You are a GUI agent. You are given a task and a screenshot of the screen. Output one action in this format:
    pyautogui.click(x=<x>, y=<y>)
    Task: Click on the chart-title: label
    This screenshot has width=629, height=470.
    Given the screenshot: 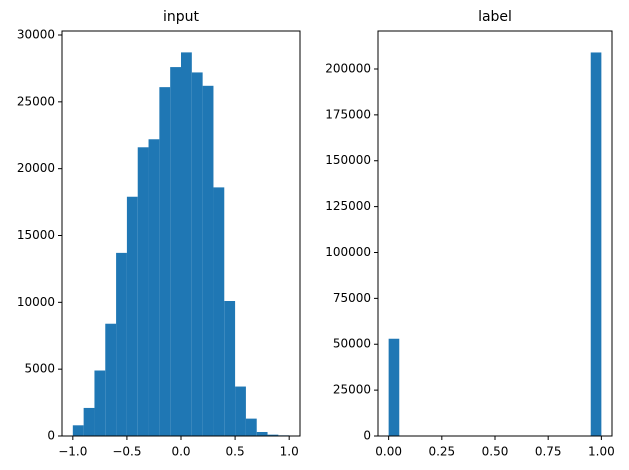 What is the action you would take?
    pyautogui.click(x=495, y=17)
    